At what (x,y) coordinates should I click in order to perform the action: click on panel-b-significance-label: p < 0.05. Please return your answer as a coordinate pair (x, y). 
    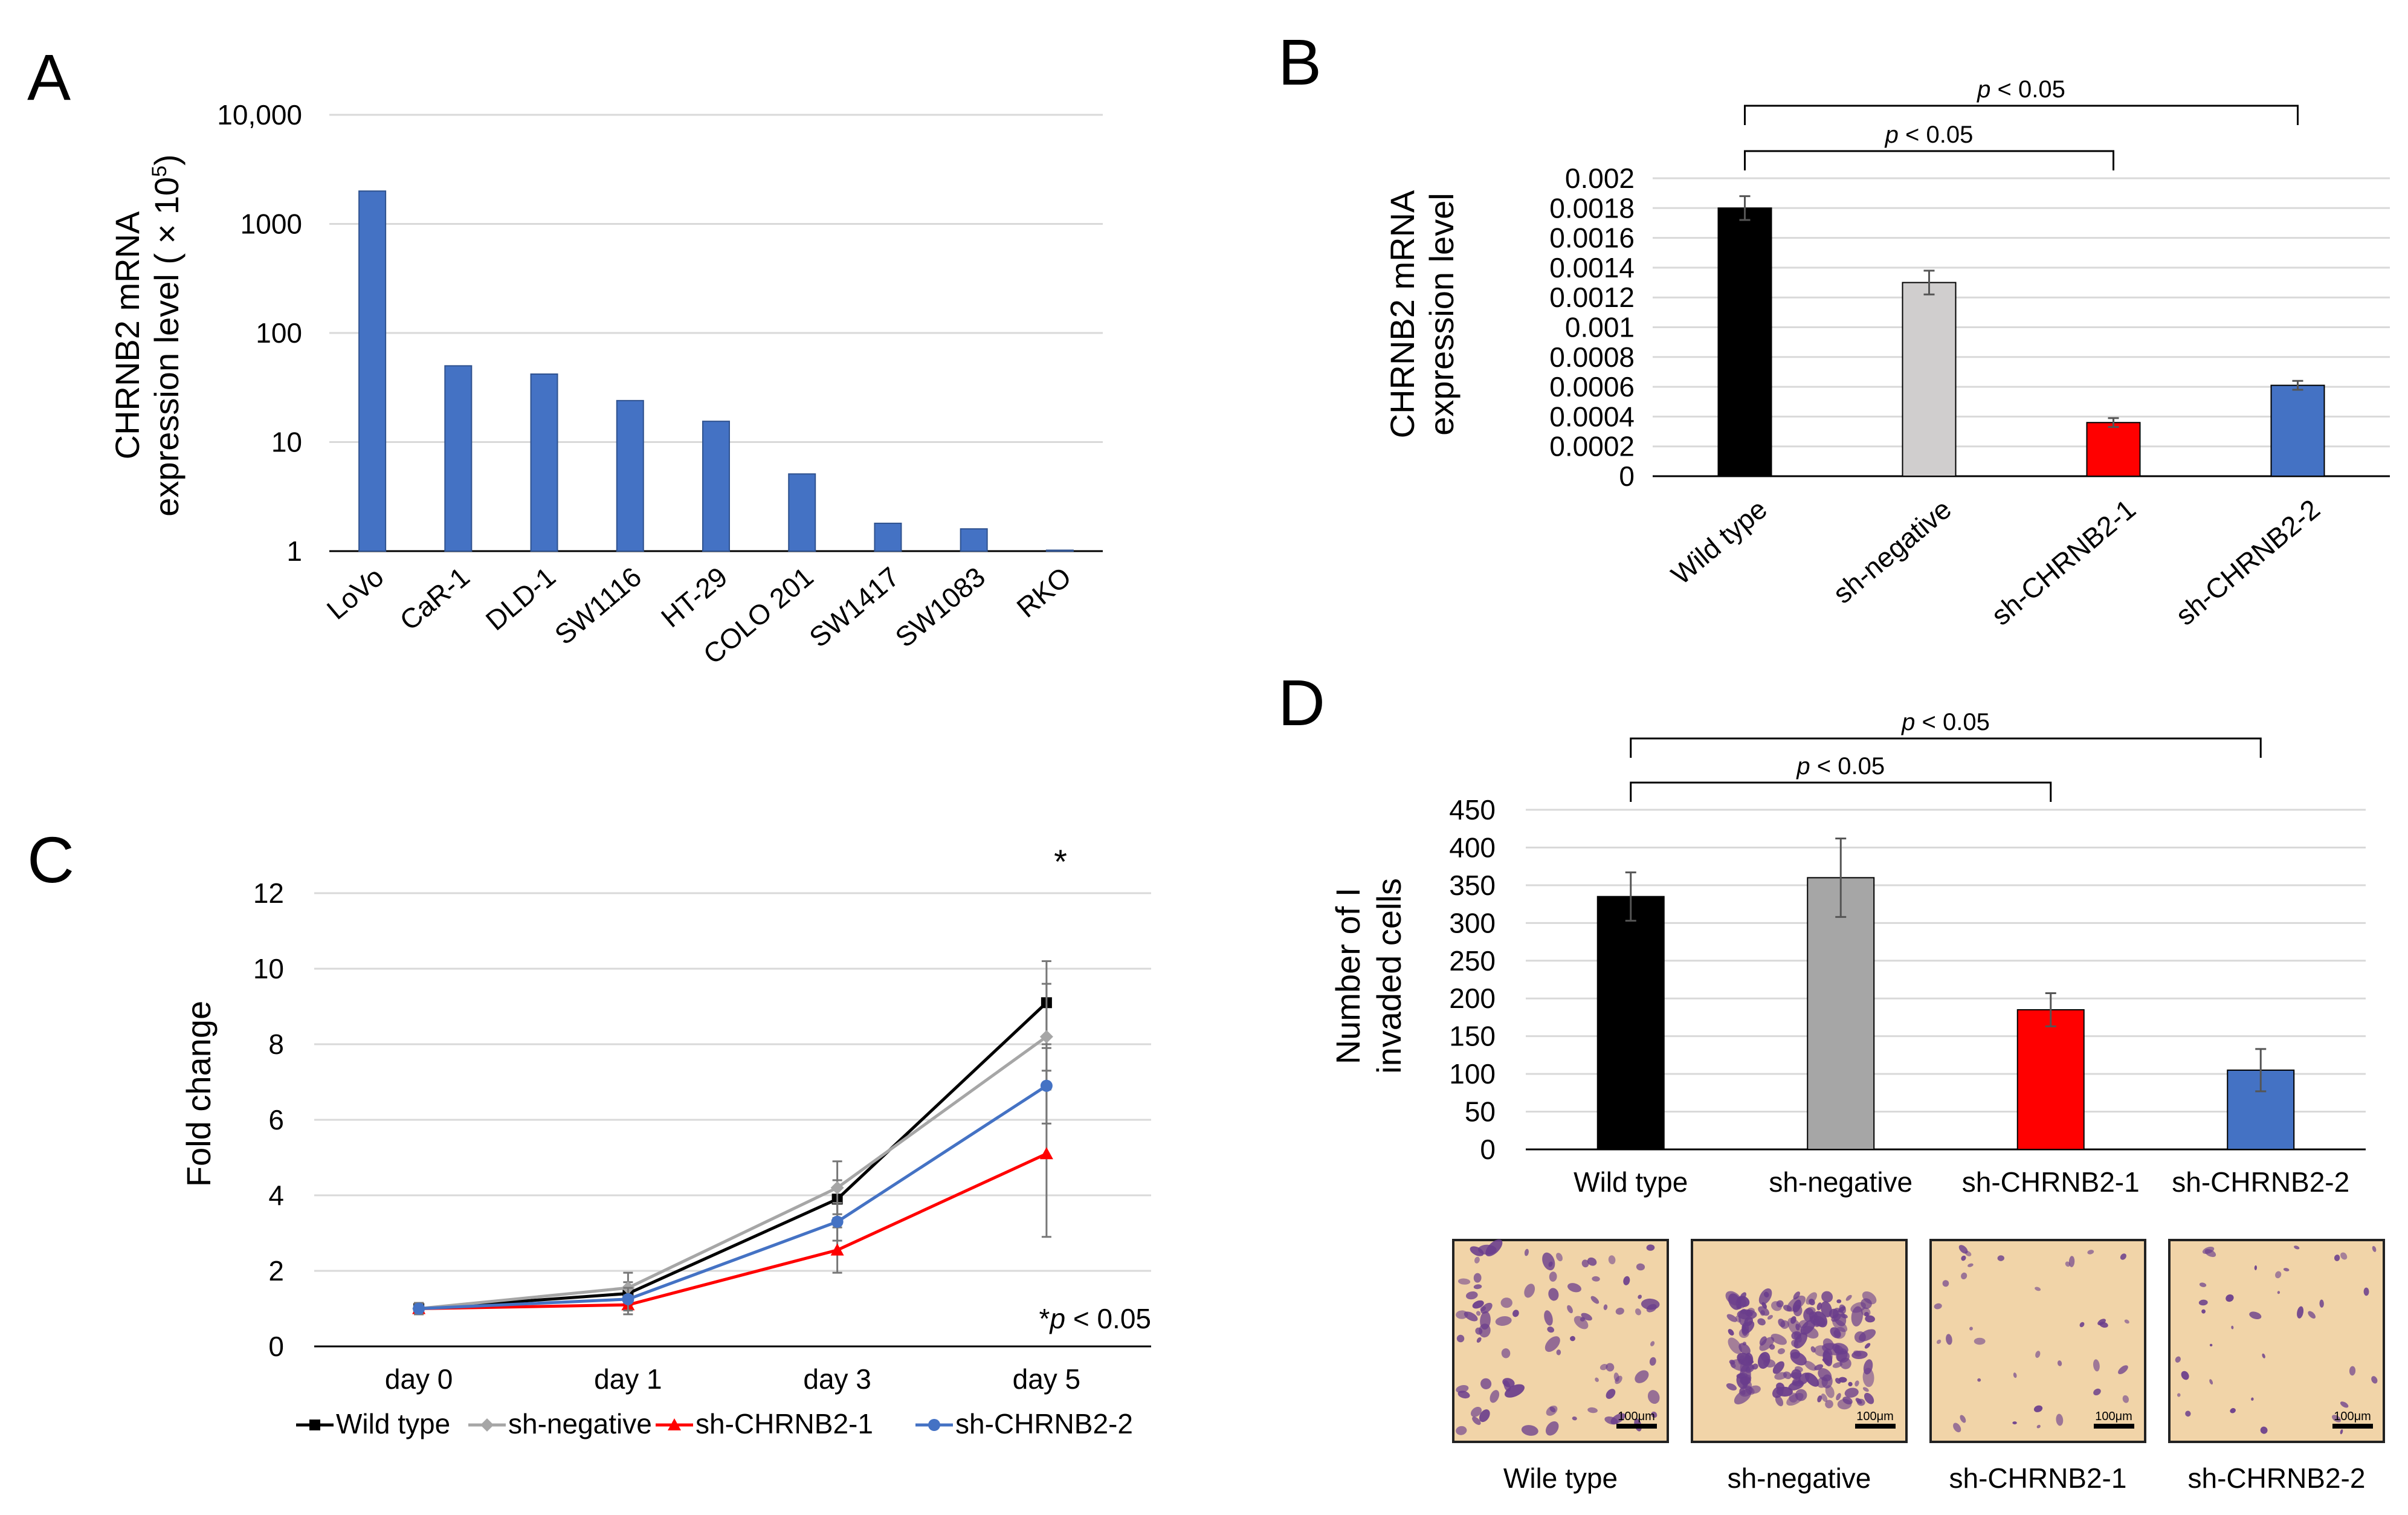
    Looking at the image, I should click on (2021, 90).